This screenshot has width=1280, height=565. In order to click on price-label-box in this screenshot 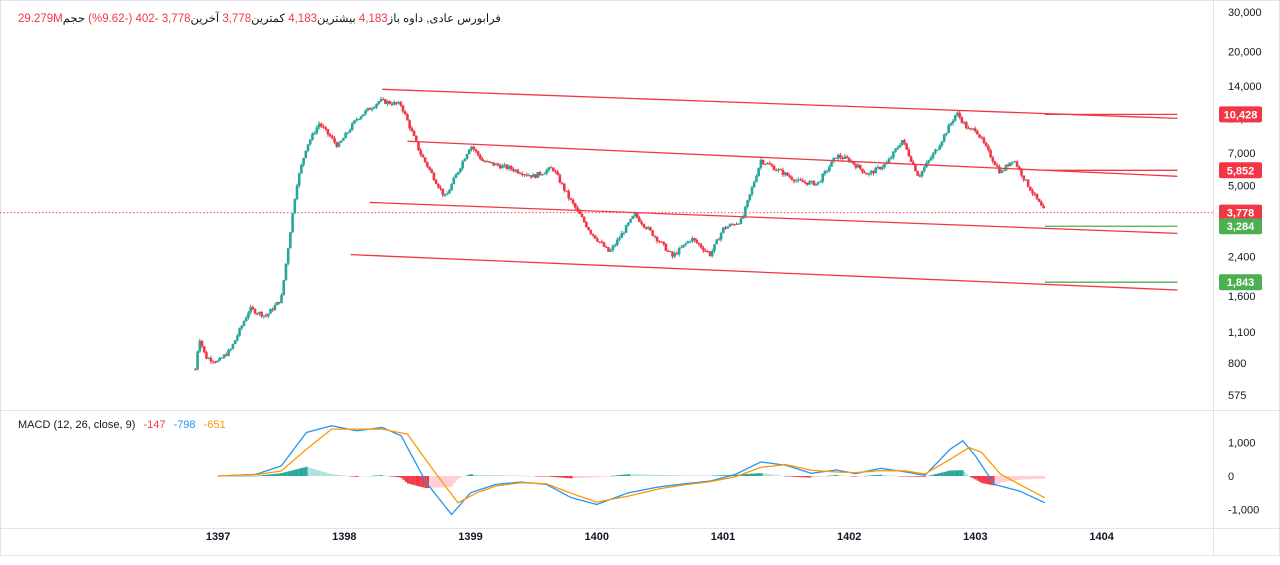, I will do `click(1240, 212)`.